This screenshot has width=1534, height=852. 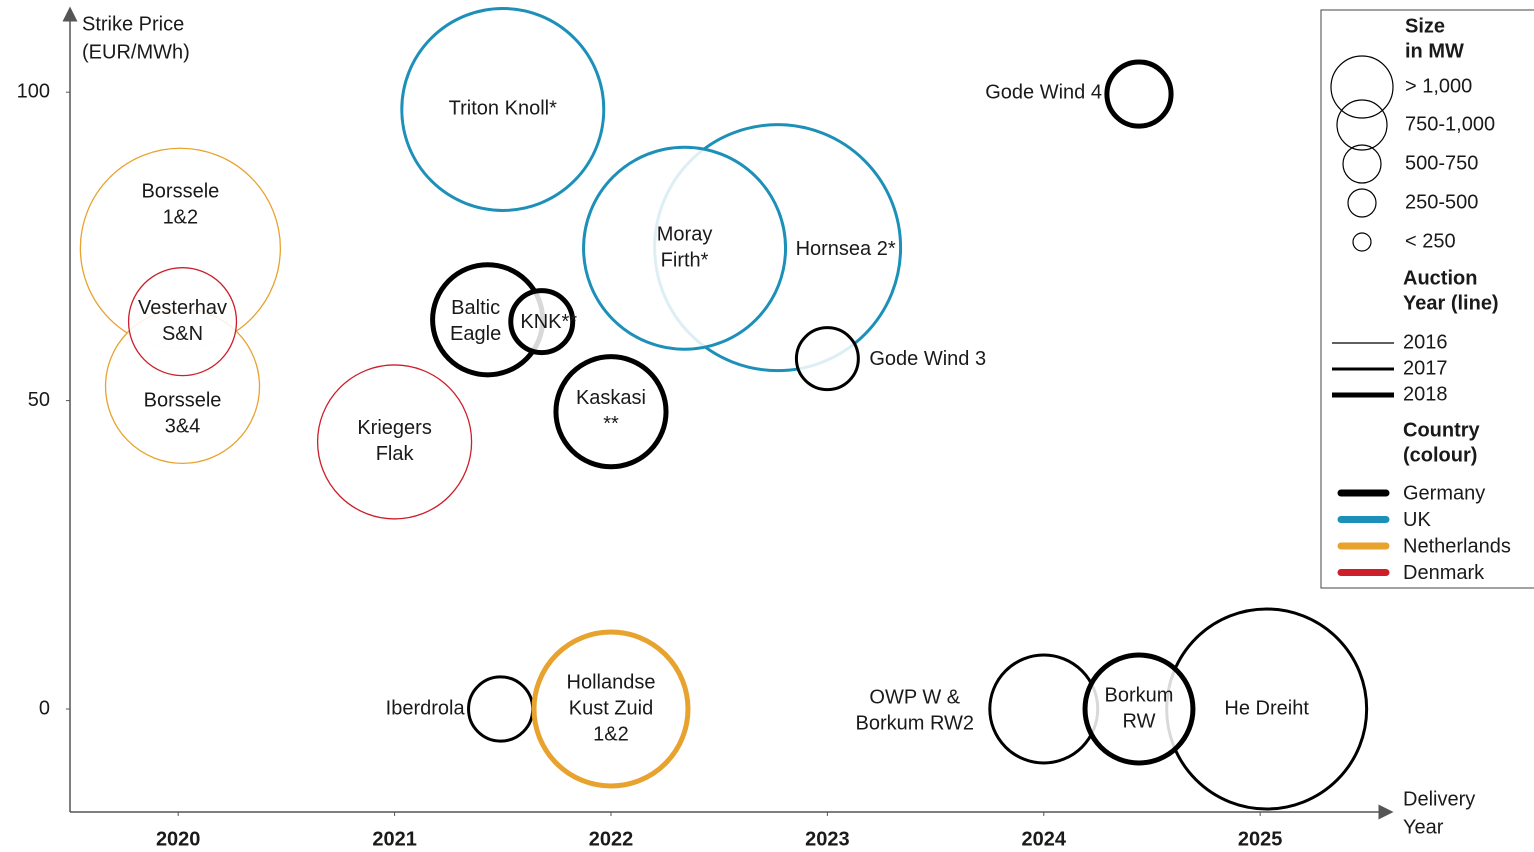 I want to click on bubble-label: Baltic, so click(x=475, y=308).